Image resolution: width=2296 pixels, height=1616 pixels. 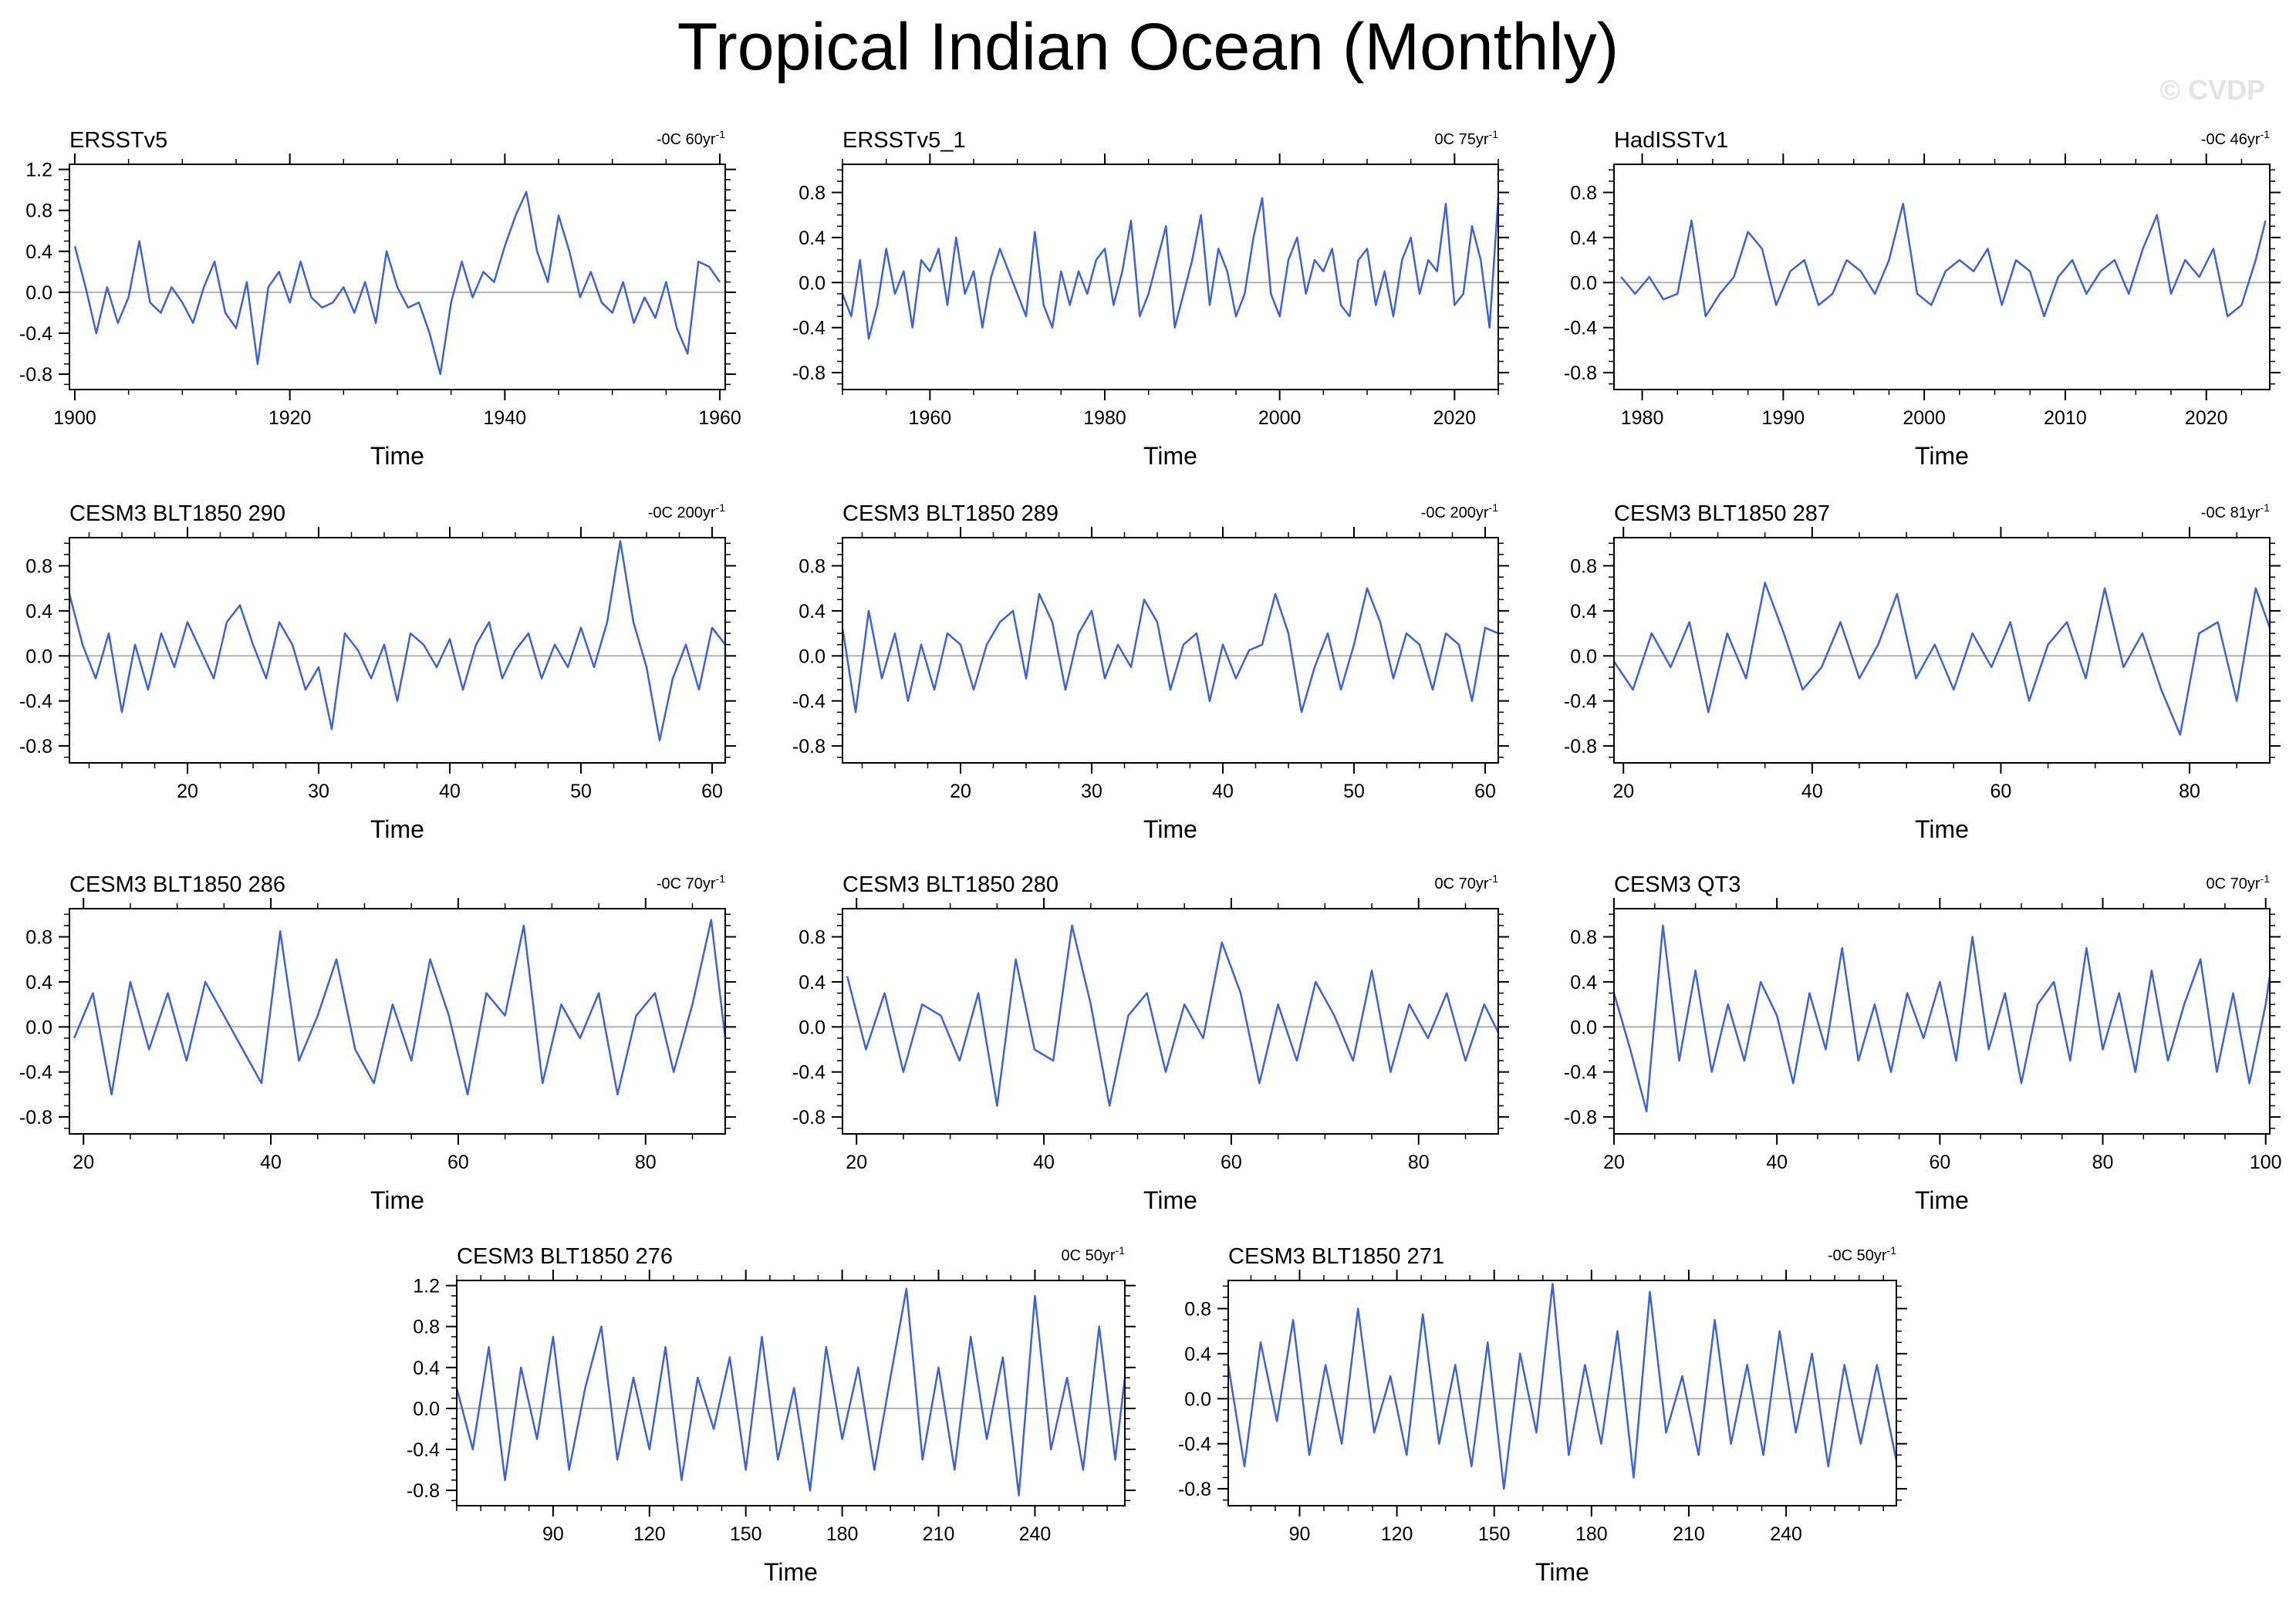 What do you see at coordinates (118, 140) in the screenshot?
I see `panel-title: ERSSTv5` at bounding box center [118, 140].